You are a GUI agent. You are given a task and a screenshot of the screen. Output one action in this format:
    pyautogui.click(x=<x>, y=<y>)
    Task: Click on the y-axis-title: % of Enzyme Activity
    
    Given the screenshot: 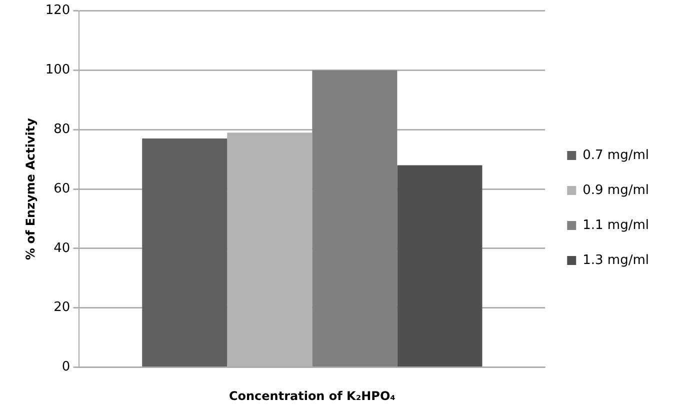 What is the action you would take?
    pyautogui.click(x=30, y=189)
    